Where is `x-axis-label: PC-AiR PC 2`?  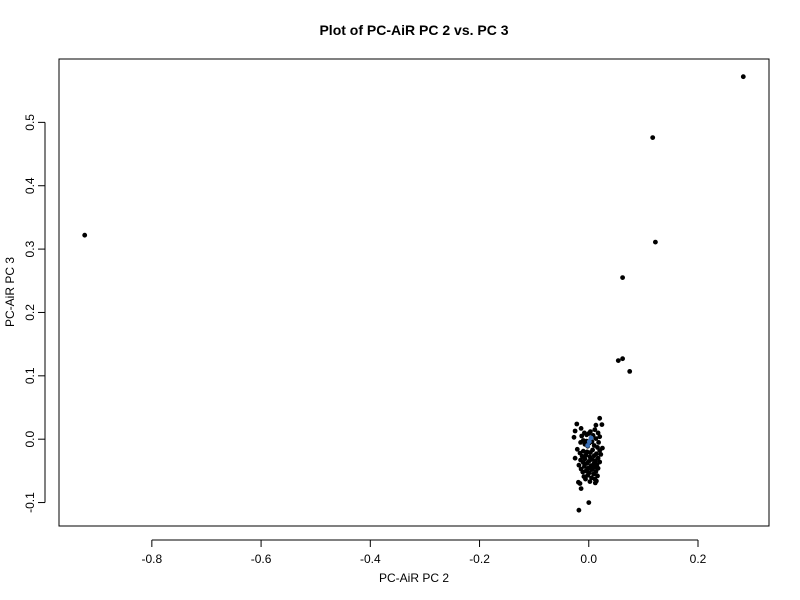
x-axis-label: PC-AiR PC 2 is located at coordinates (414, 578).